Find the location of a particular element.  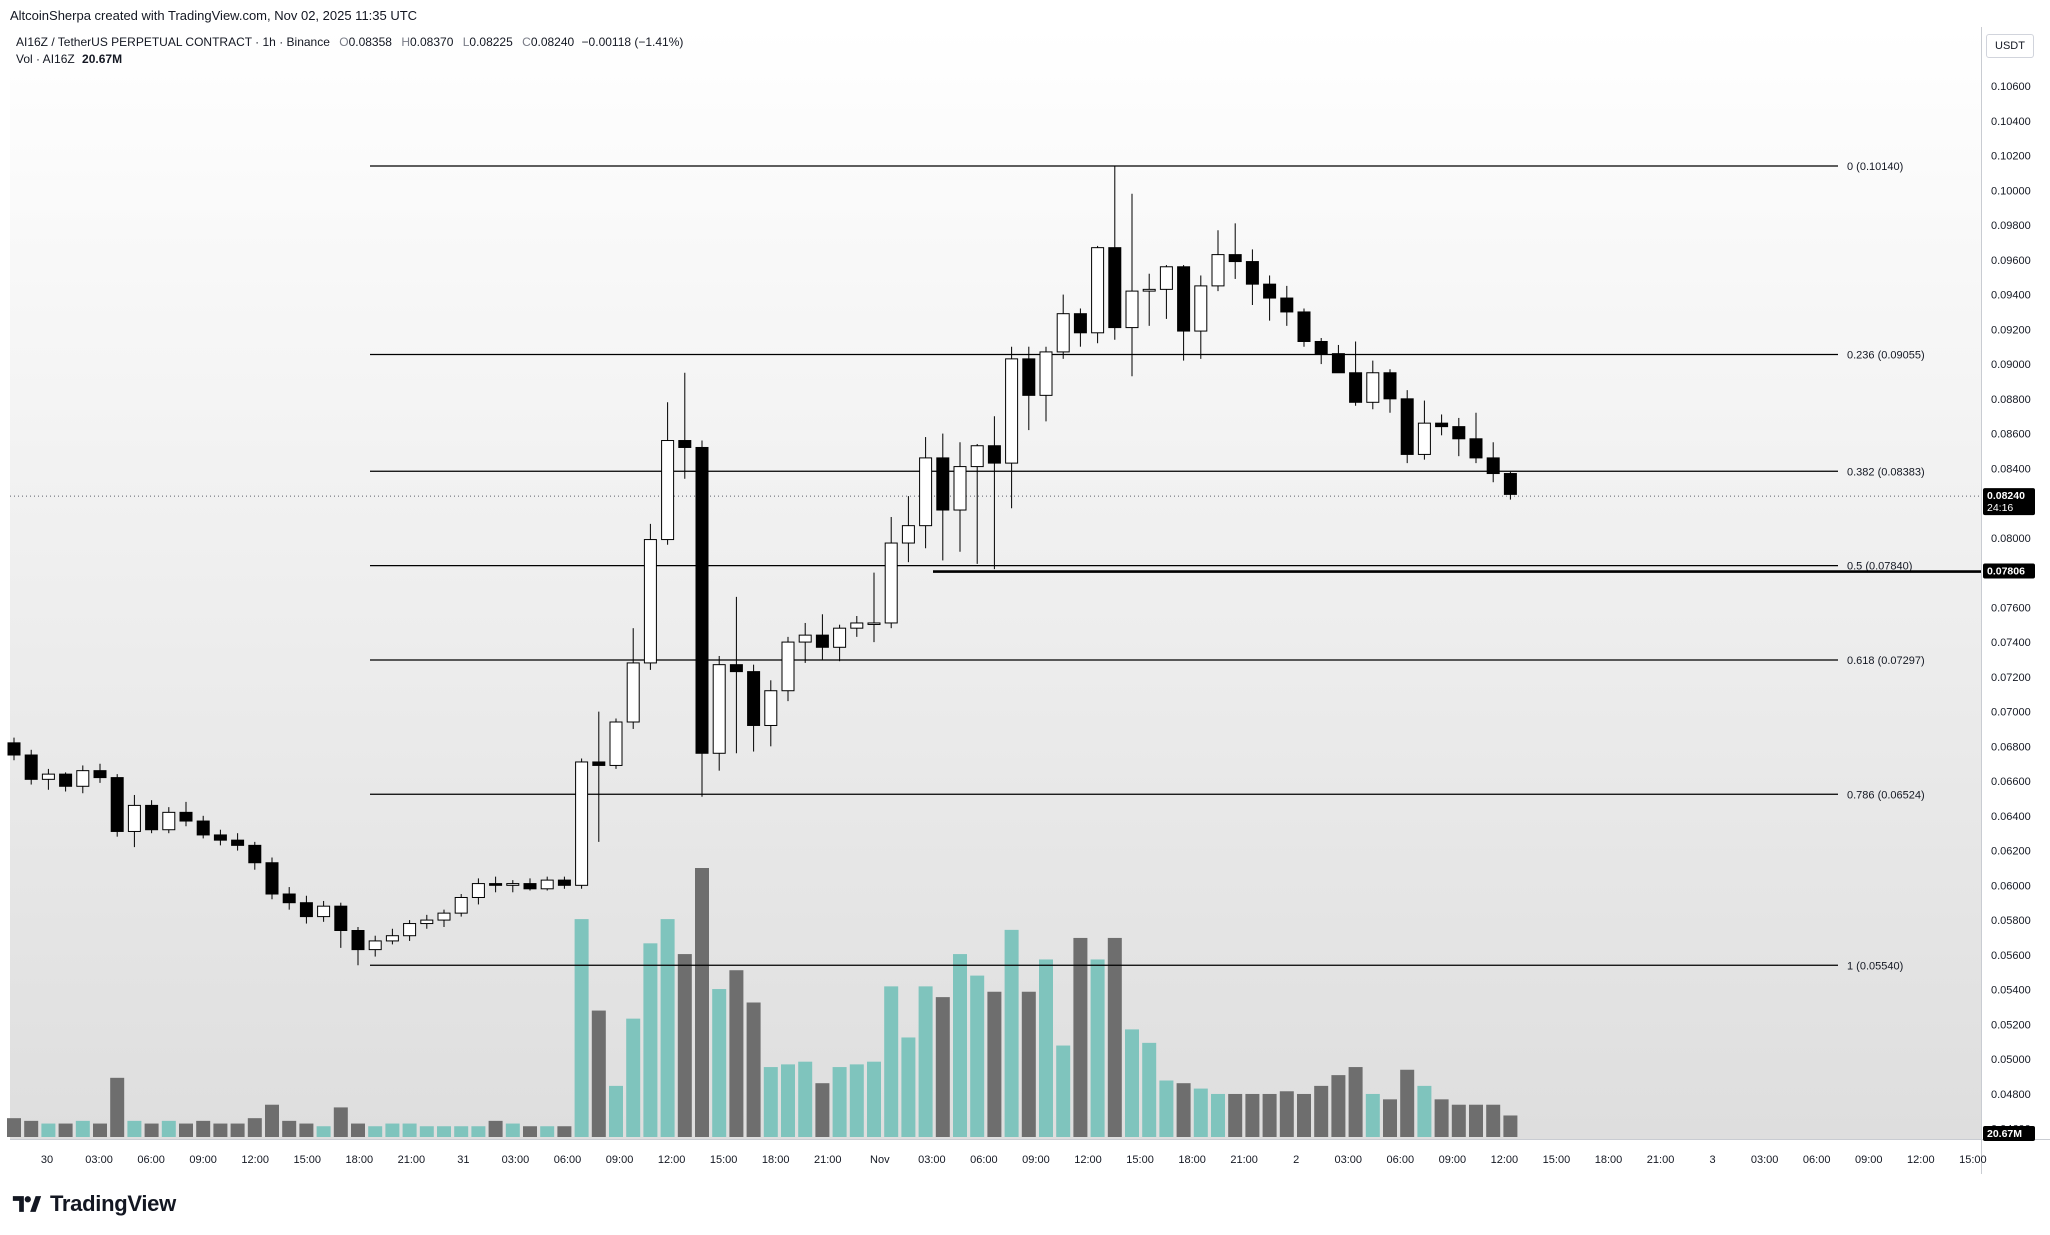

time-axis-tick-label: 21:00 is located at coordinates (1661, 1160).